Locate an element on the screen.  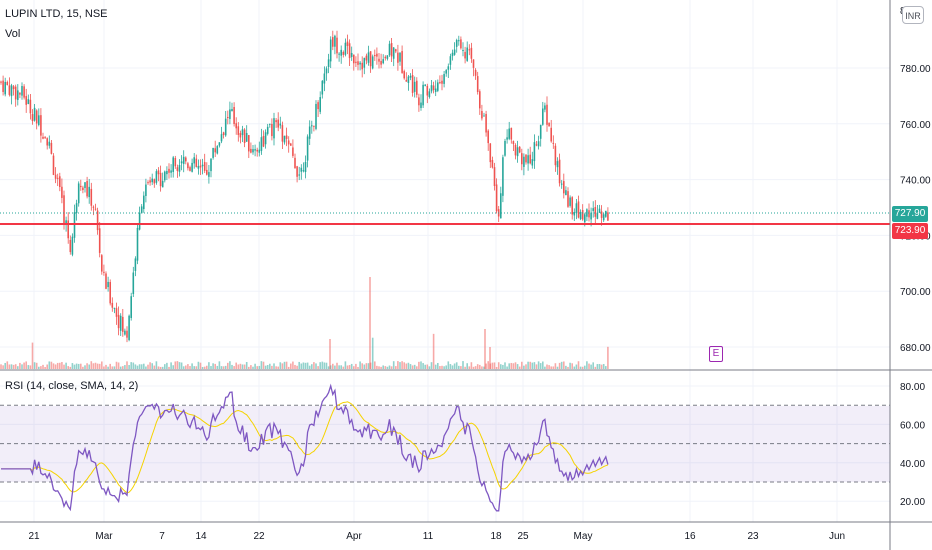
earnings-flag: E is located at coordinates (716, 354).